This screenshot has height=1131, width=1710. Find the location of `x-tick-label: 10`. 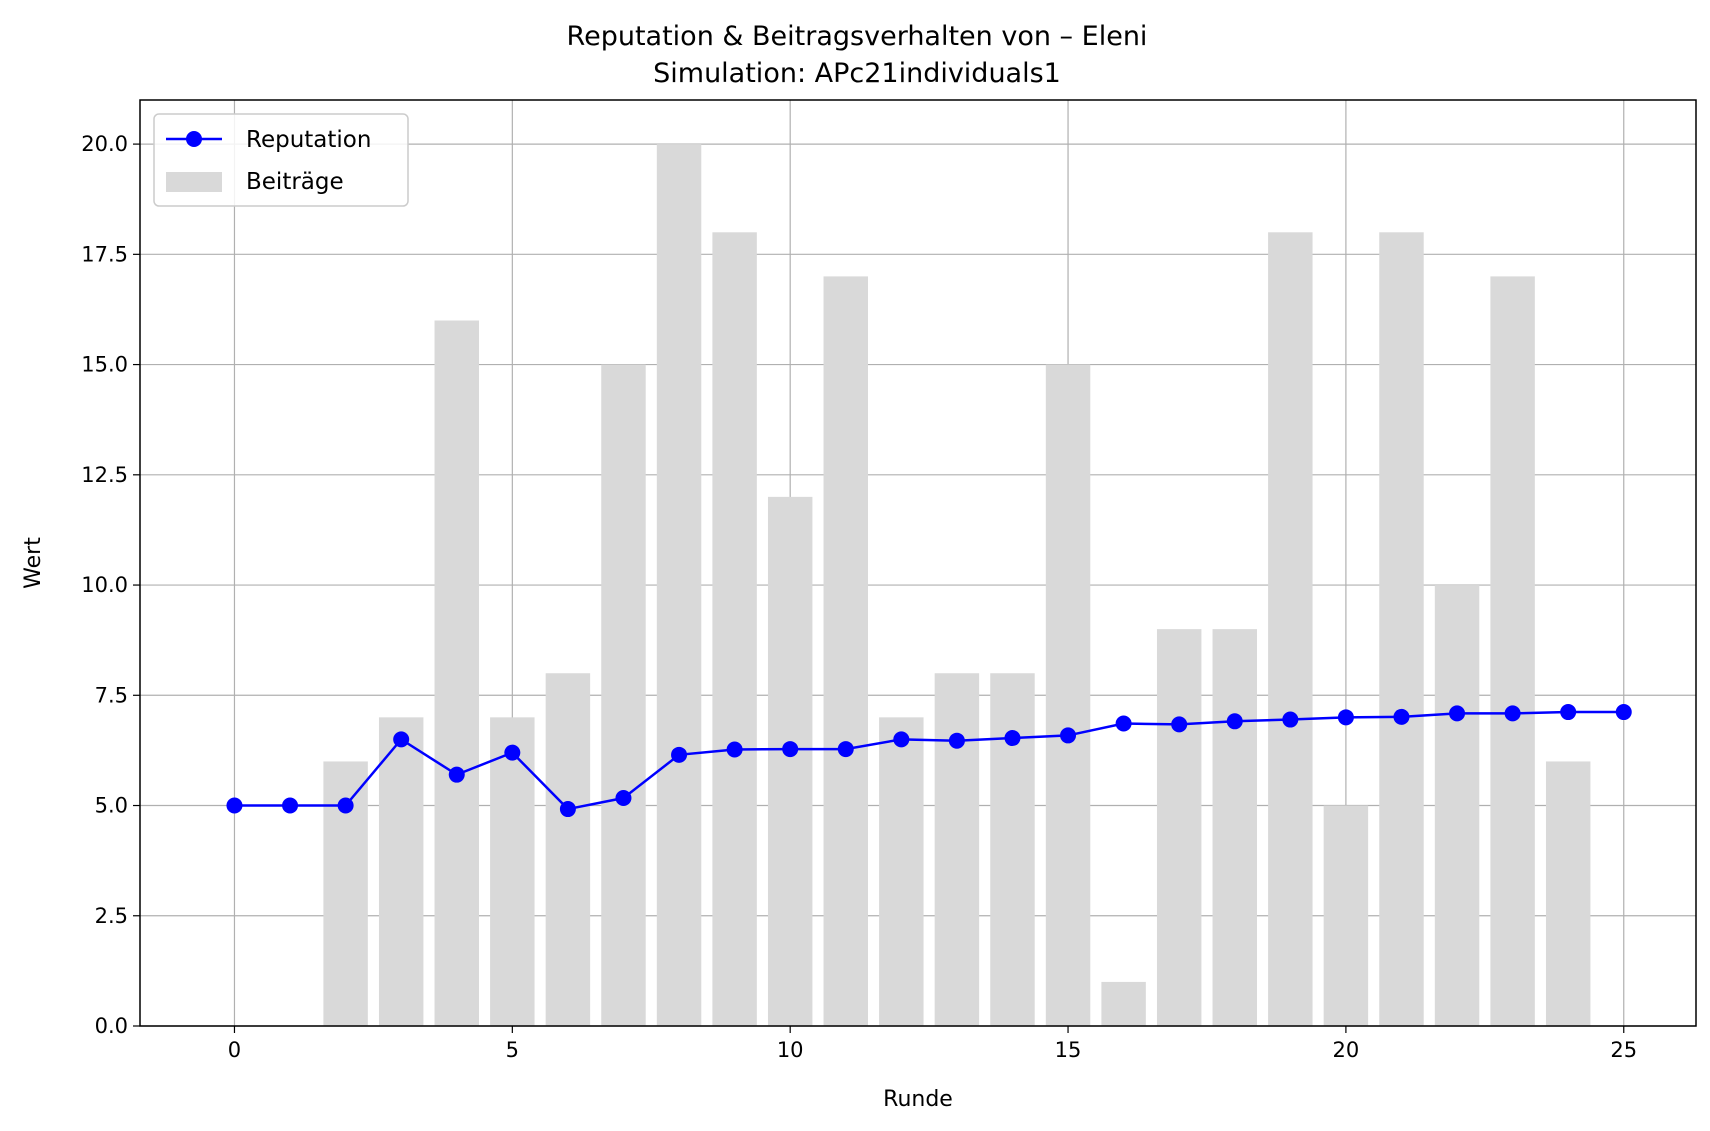

x-tick-label: 10 is located at coordinates (790, 1050).